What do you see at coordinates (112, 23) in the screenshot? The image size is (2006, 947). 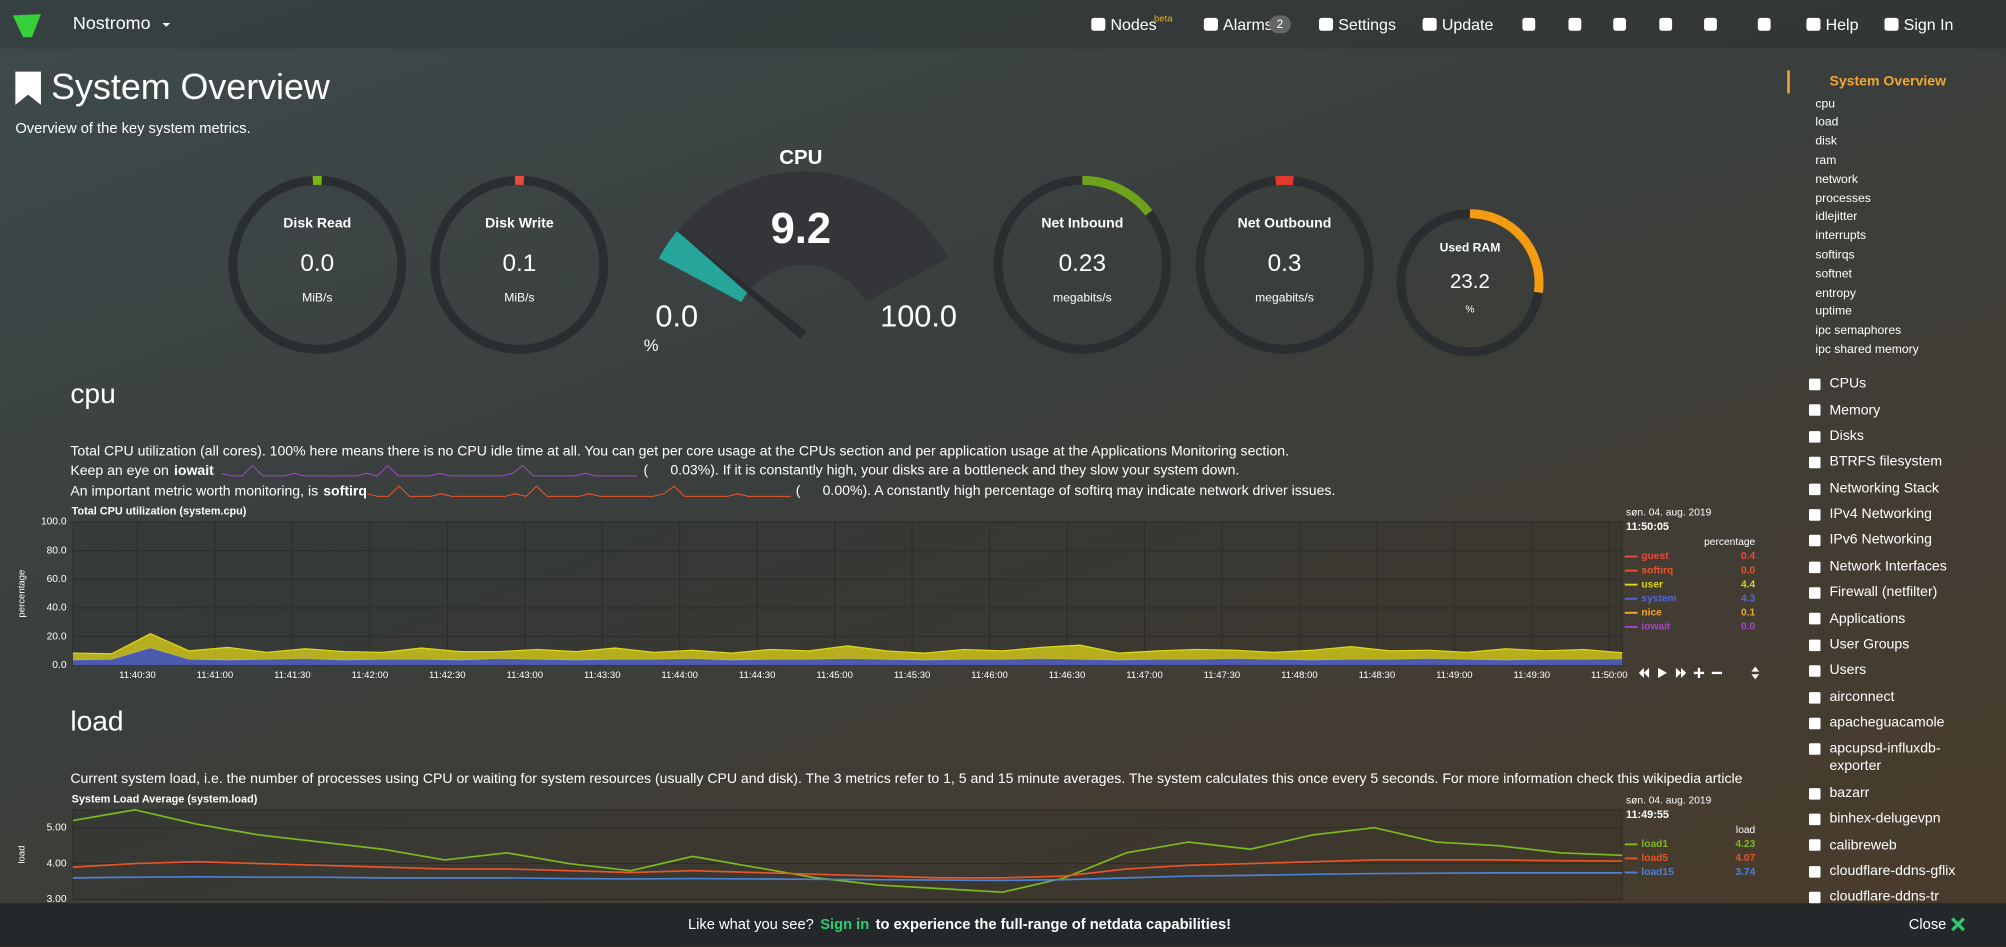 I see `brand: Nostromo` at bounding box center [112, 23].